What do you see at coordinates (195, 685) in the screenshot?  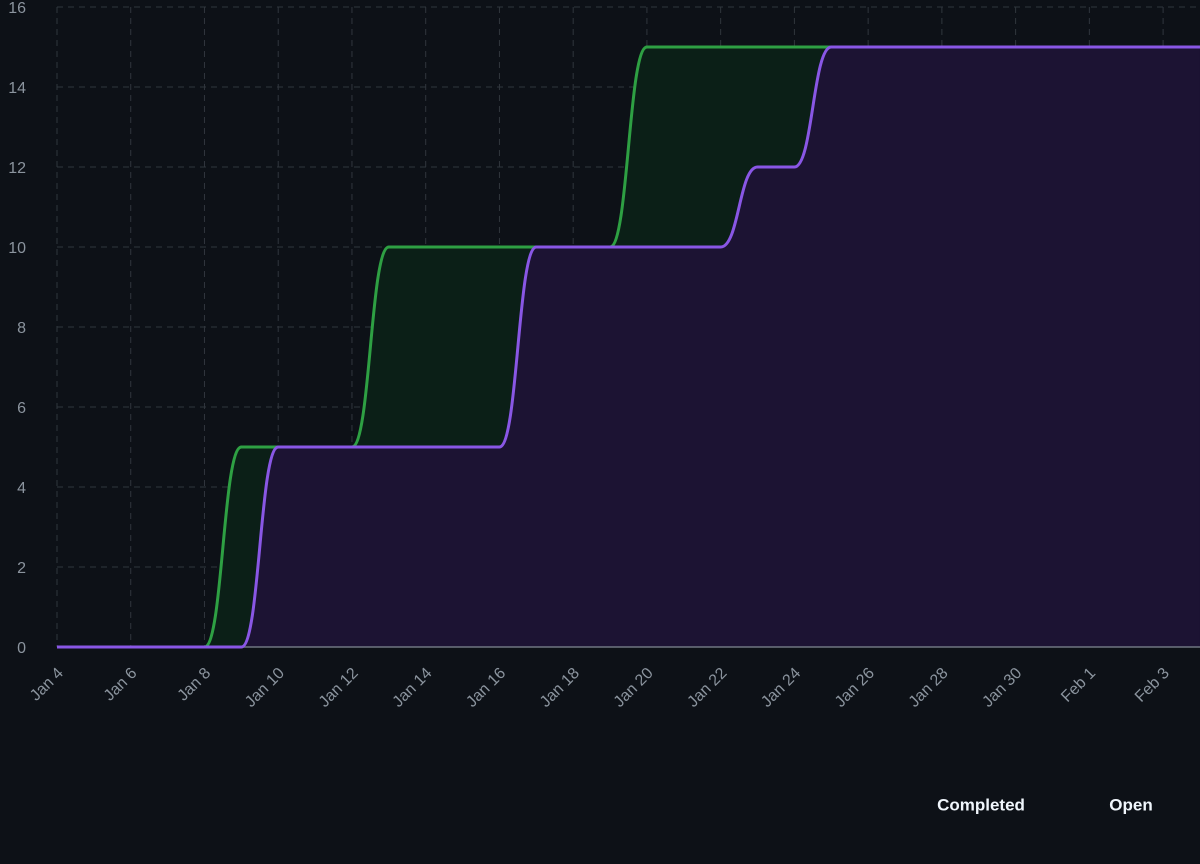 I see `x-tick-label: Jan 8` at bounding box center [195, 685].